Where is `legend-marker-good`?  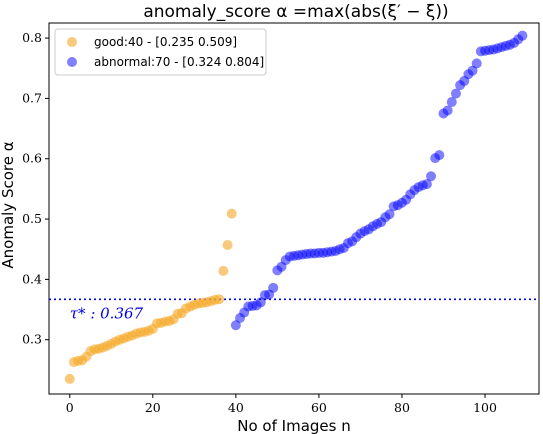
legend-marker-good is located at coordinates (72, 42).